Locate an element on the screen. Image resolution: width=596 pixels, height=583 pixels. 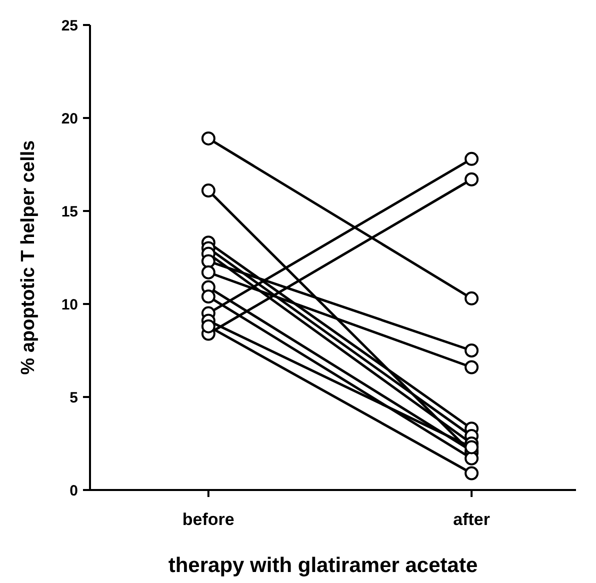
y-tick-label: 0 is located at coordinates (74, 491).